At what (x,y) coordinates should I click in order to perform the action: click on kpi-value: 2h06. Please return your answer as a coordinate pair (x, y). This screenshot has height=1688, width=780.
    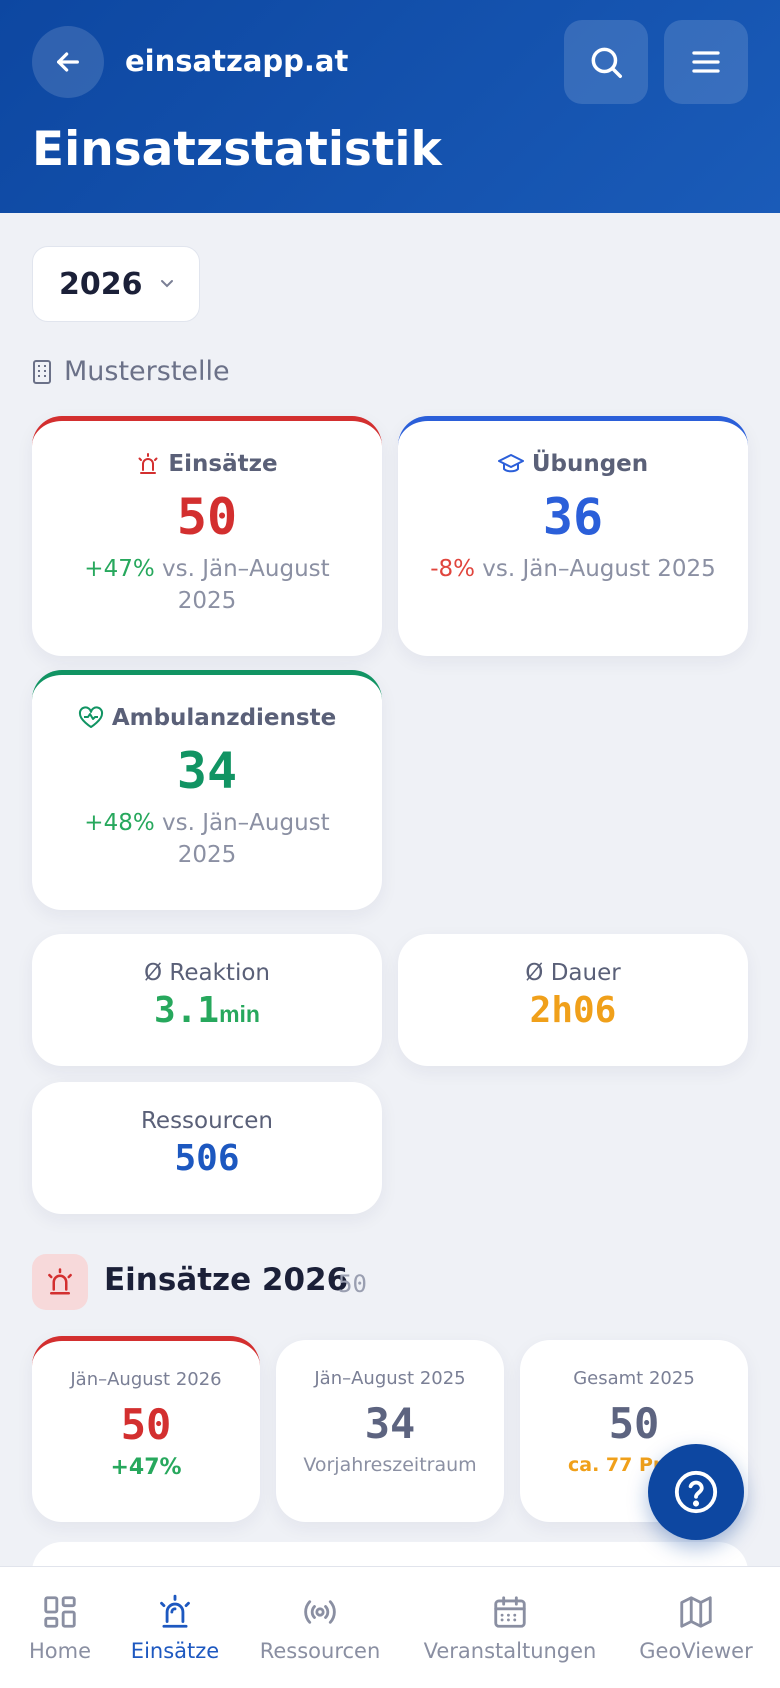
    Looking at the image, I should click on (573, 1010).